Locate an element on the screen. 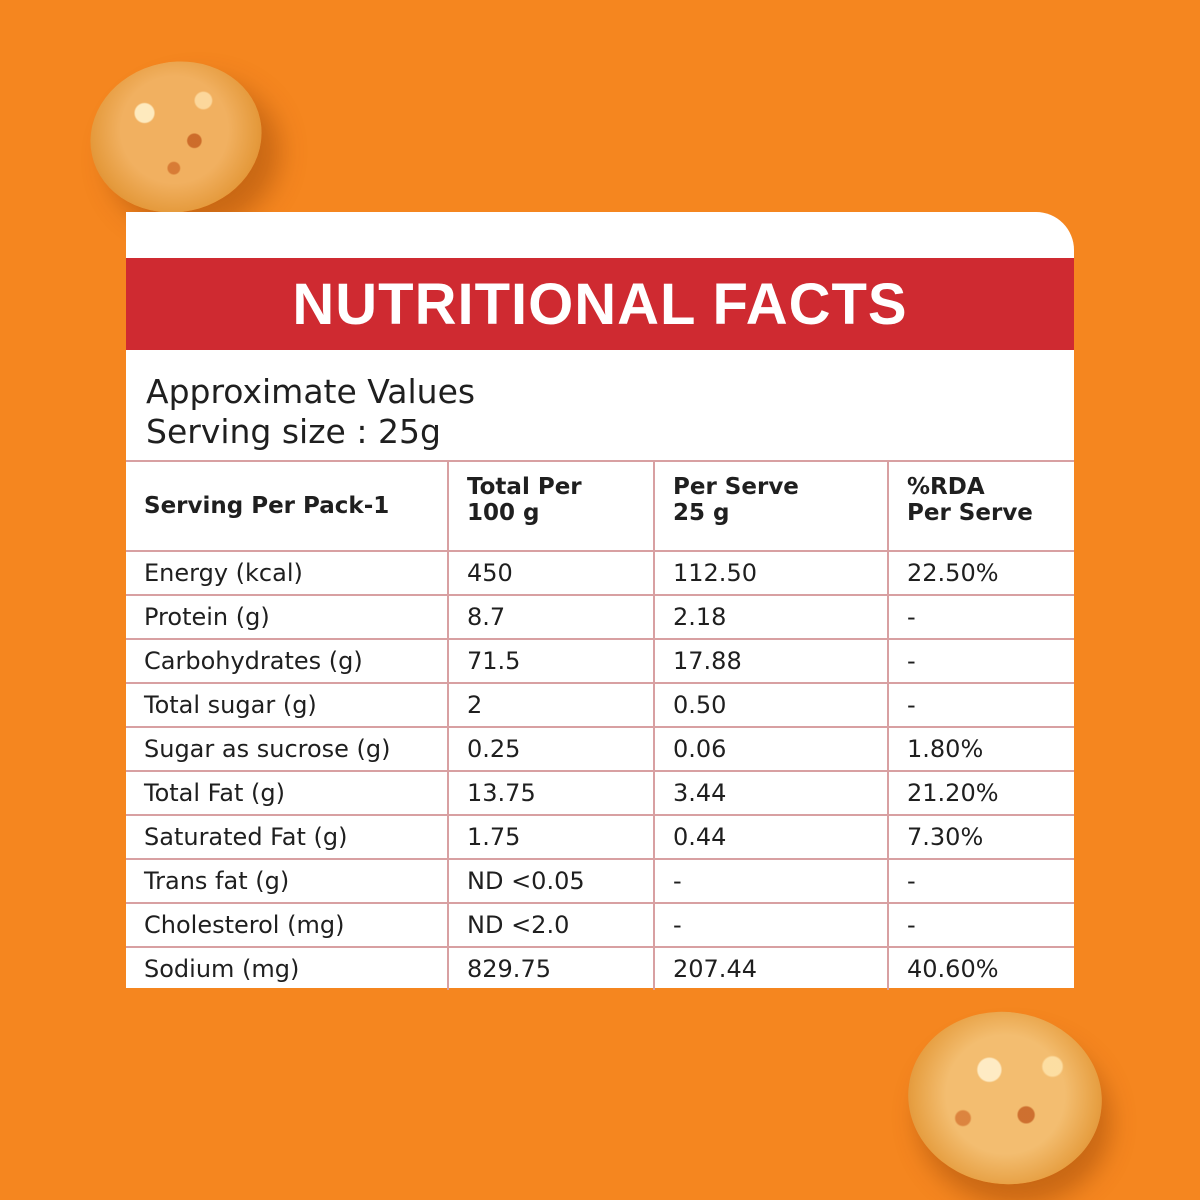  per-serve-value: 0.44 is located at coordinates (771, 837).